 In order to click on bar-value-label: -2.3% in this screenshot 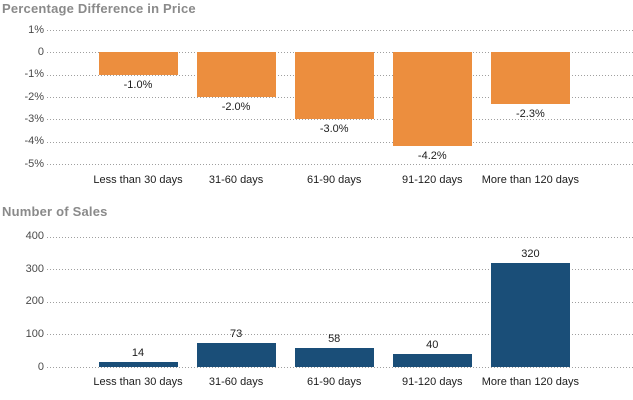, I will do `click(530, 113)`.